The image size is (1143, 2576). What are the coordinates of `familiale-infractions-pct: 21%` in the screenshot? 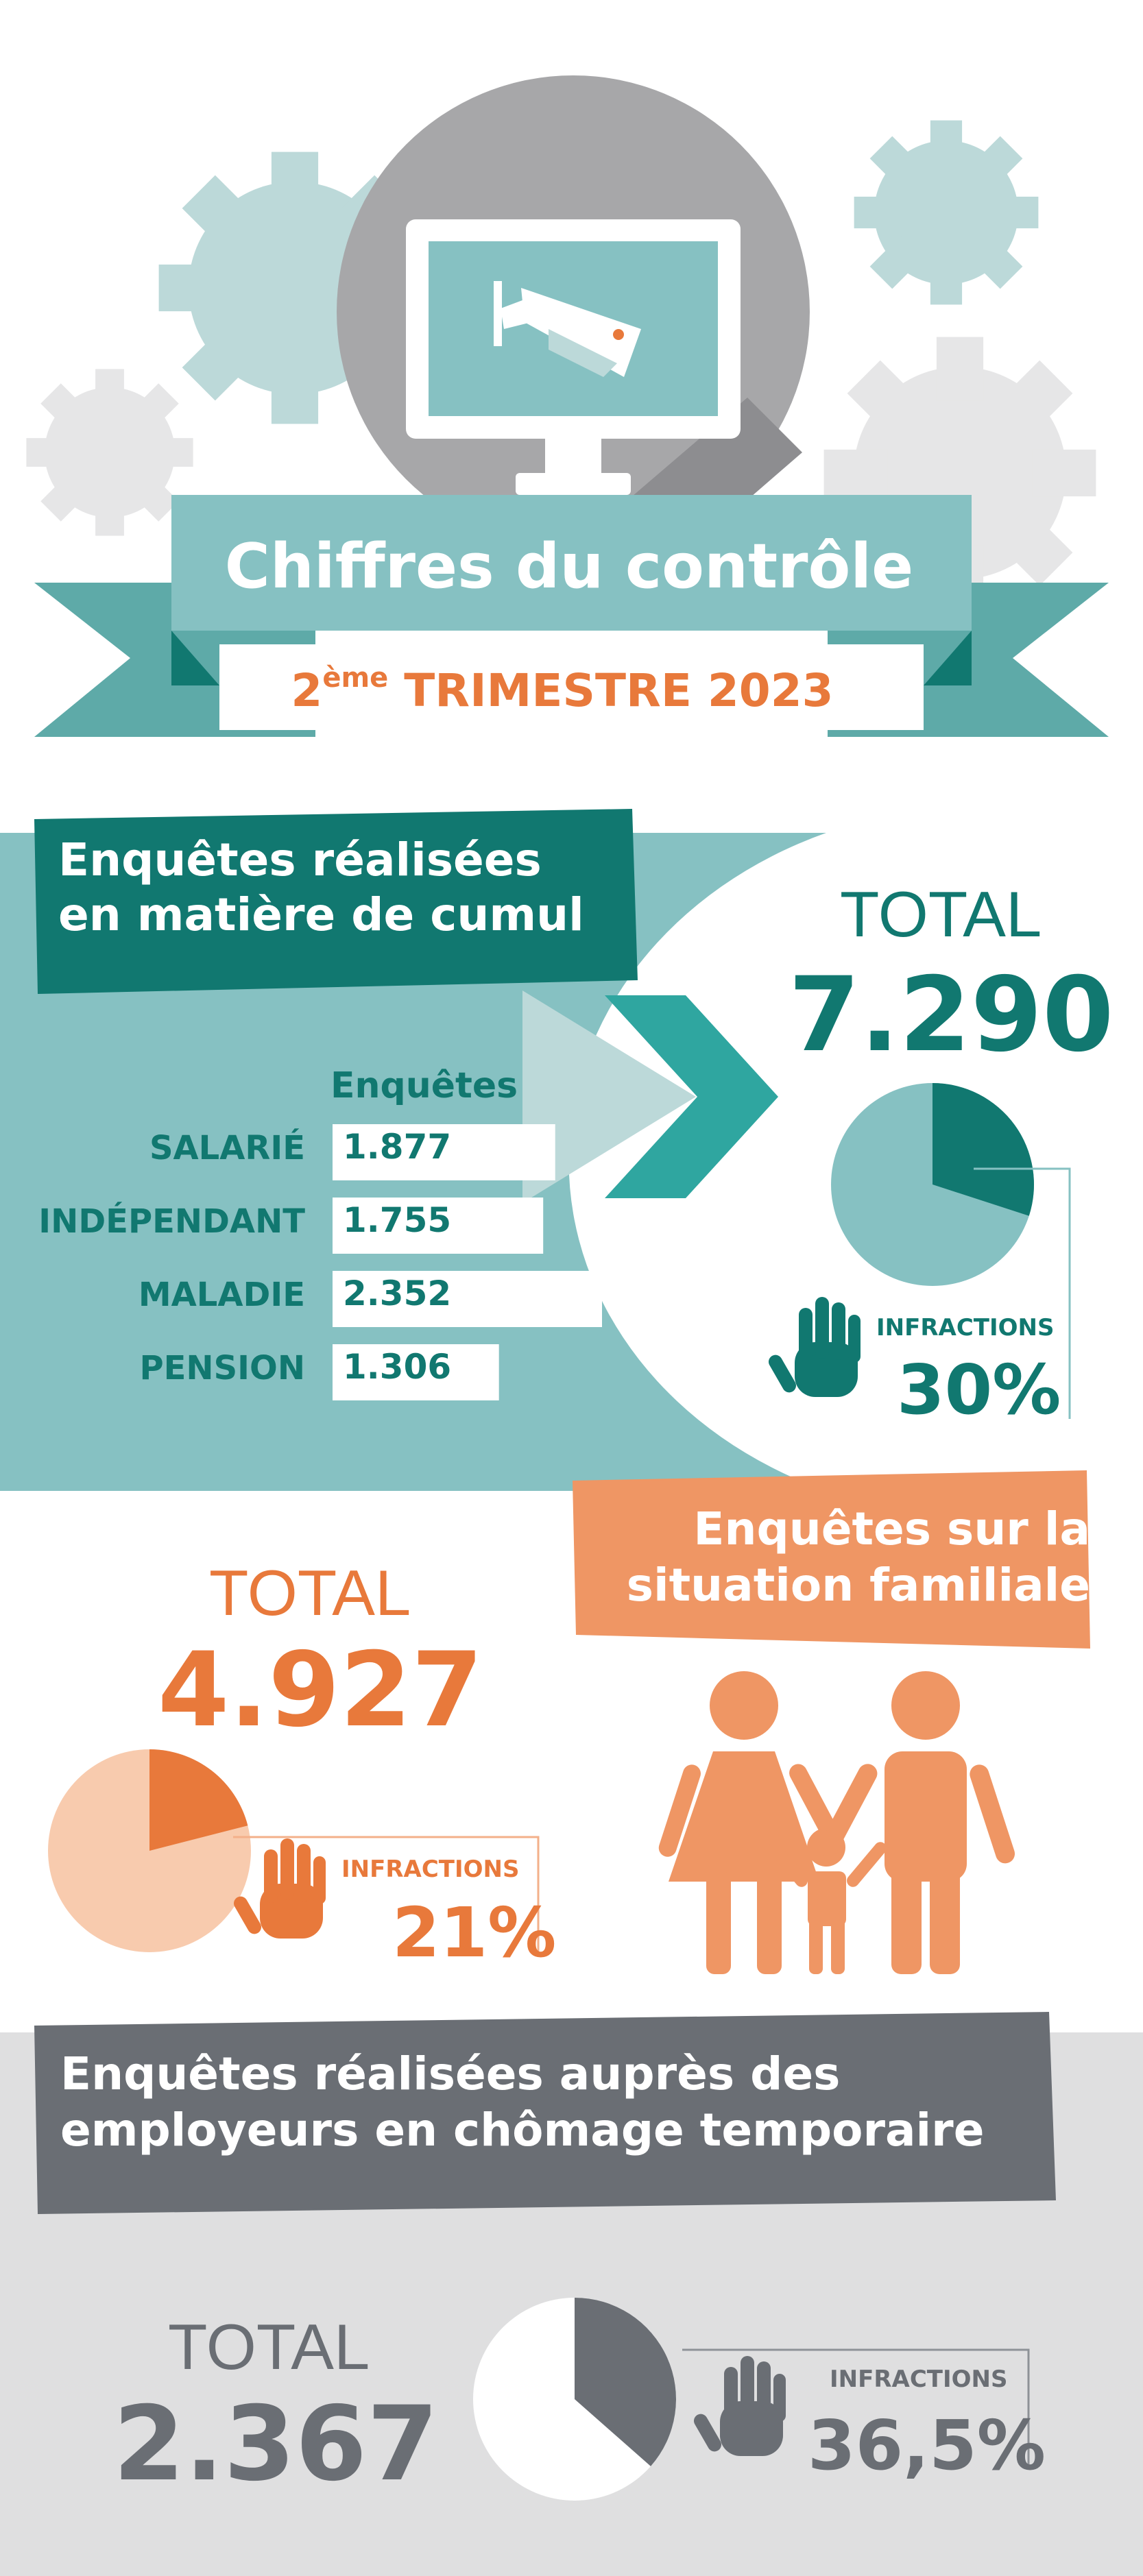 It's located at (474, 1933).